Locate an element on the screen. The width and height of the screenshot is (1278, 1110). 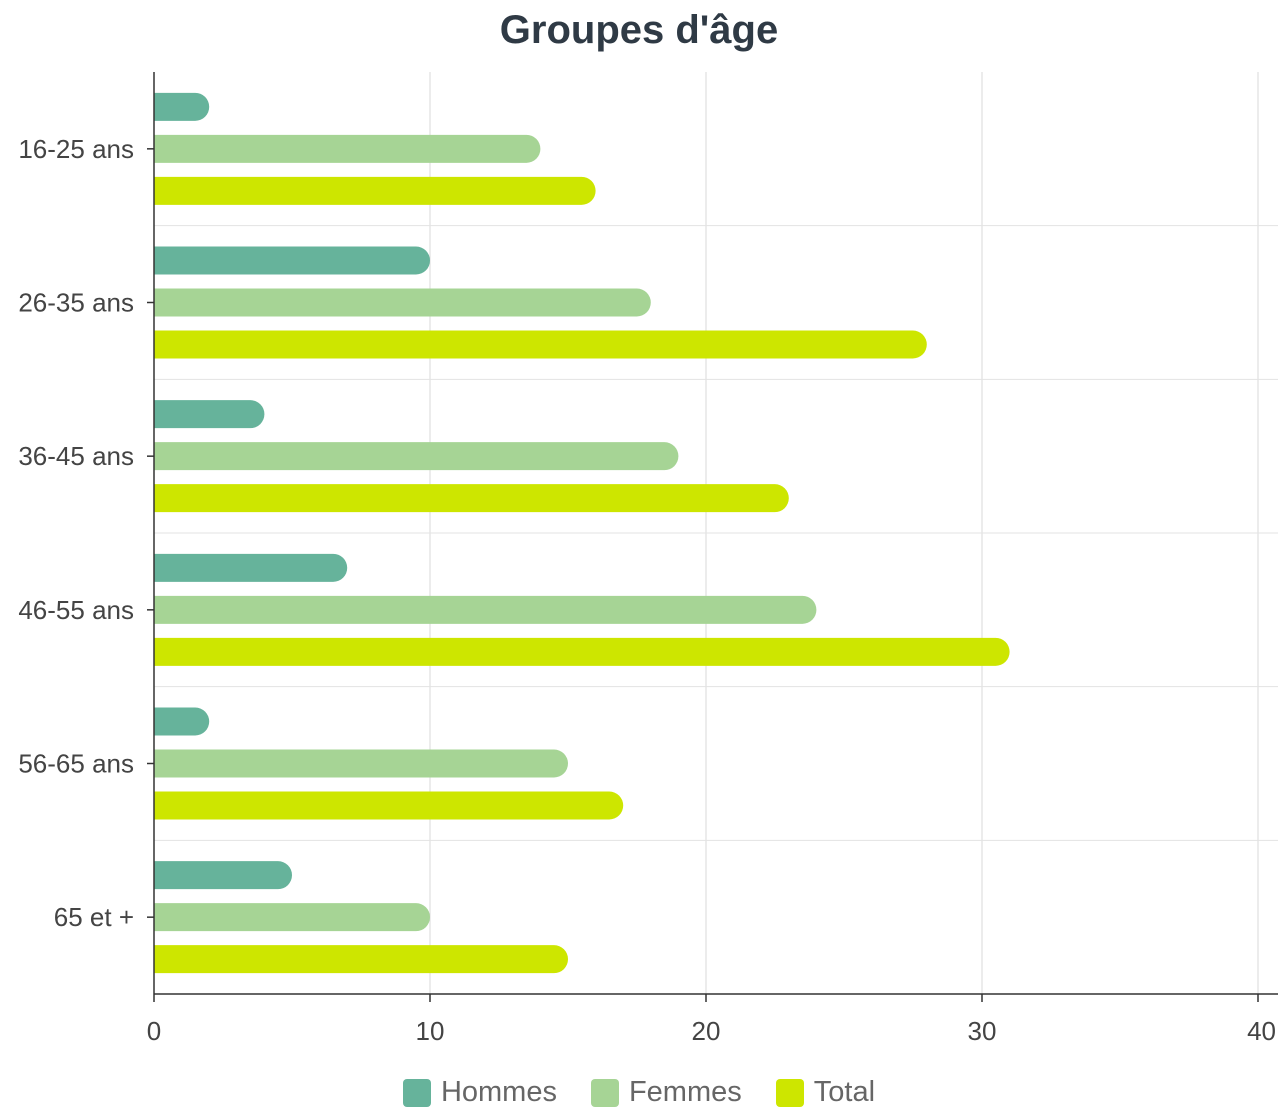
legend-item-hommes: Hommes is located at coordinates (479, 1092).